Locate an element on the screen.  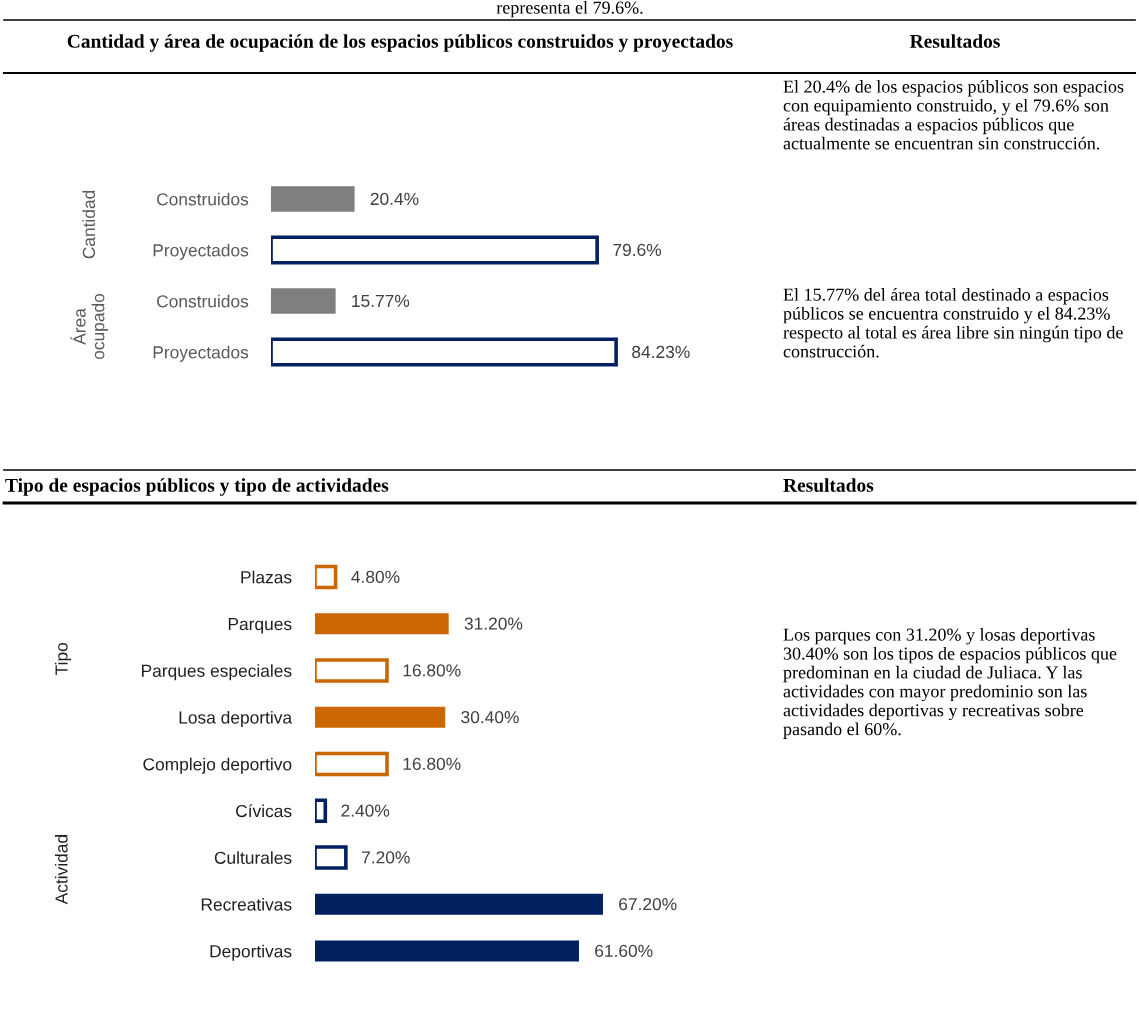
chart-title: Tipo de espacios públicos y tipo de actividades is located at coordinates (197, 487).